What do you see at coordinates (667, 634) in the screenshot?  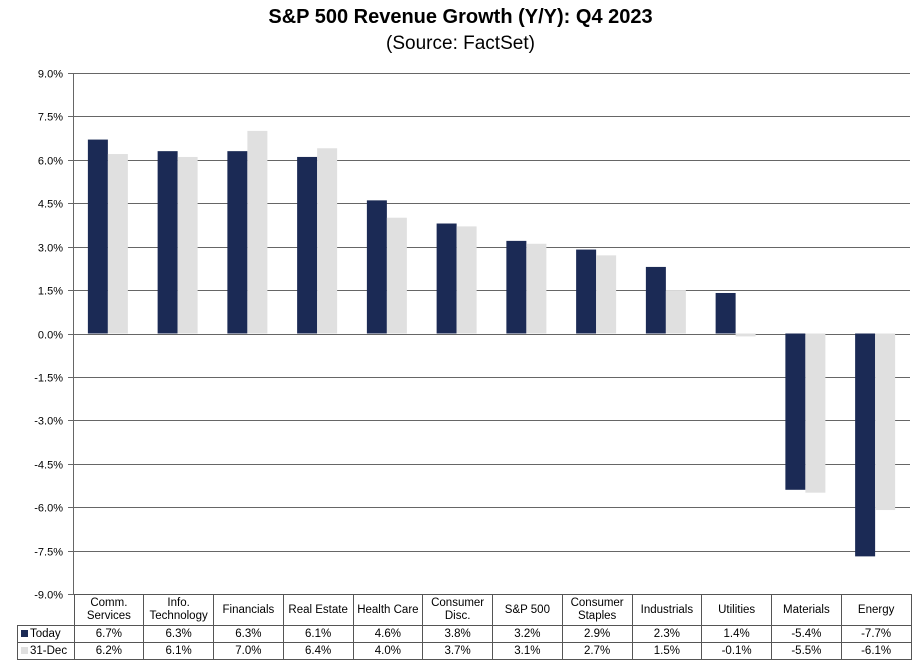 I see `data-label: 2.3%` at bounding box center [667, 634].